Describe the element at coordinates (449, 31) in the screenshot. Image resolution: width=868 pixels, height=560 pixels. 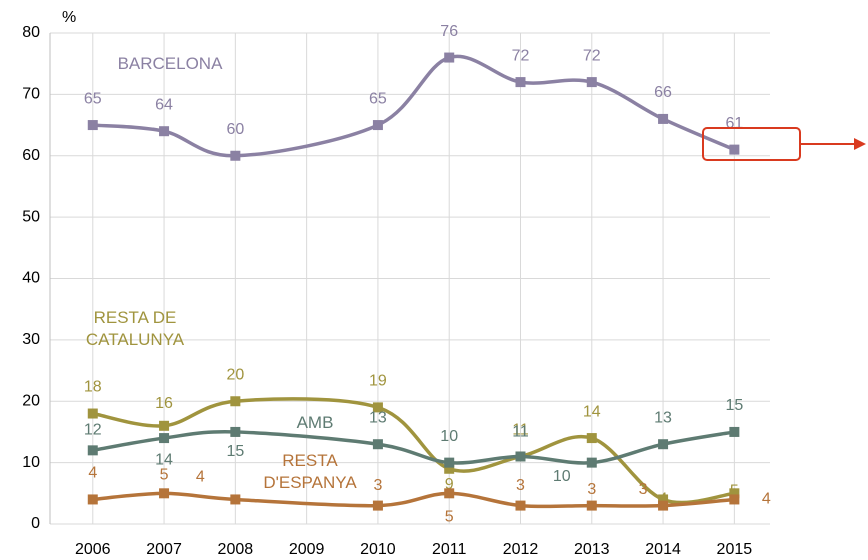
I see `data-label: 76` at that location.